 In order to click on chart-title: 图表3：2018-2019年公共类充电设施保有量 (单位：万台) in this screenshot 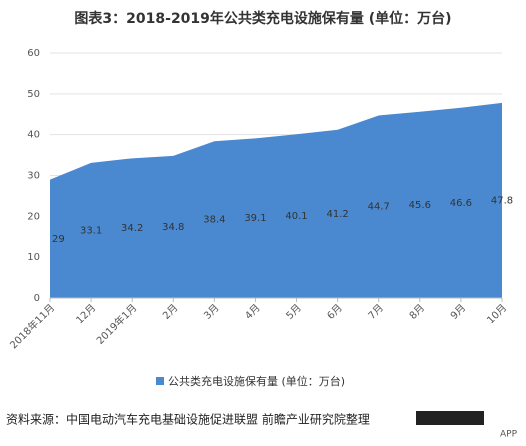, I will do `click(262, 18)`.